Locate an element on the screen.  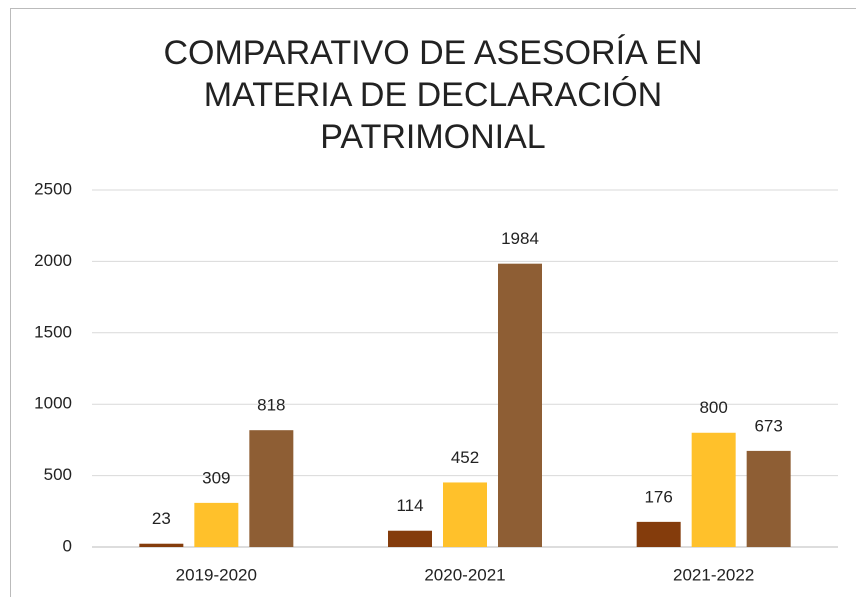
value-label: 176 is located at coordinates (658, 496).